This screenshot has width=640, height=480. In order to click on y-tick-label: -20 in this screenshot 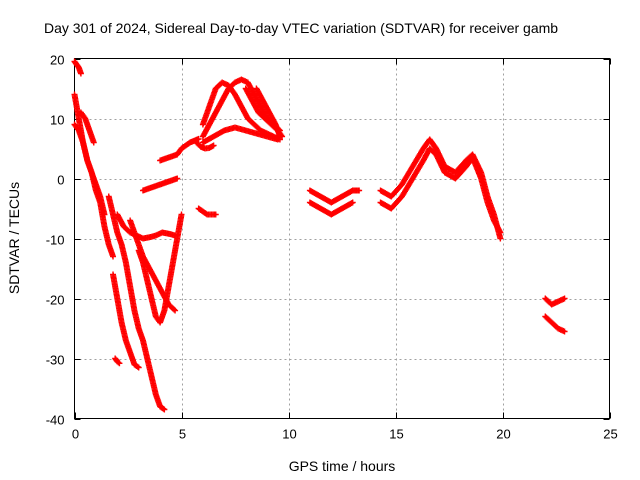, I will do `click(55, 300)`.